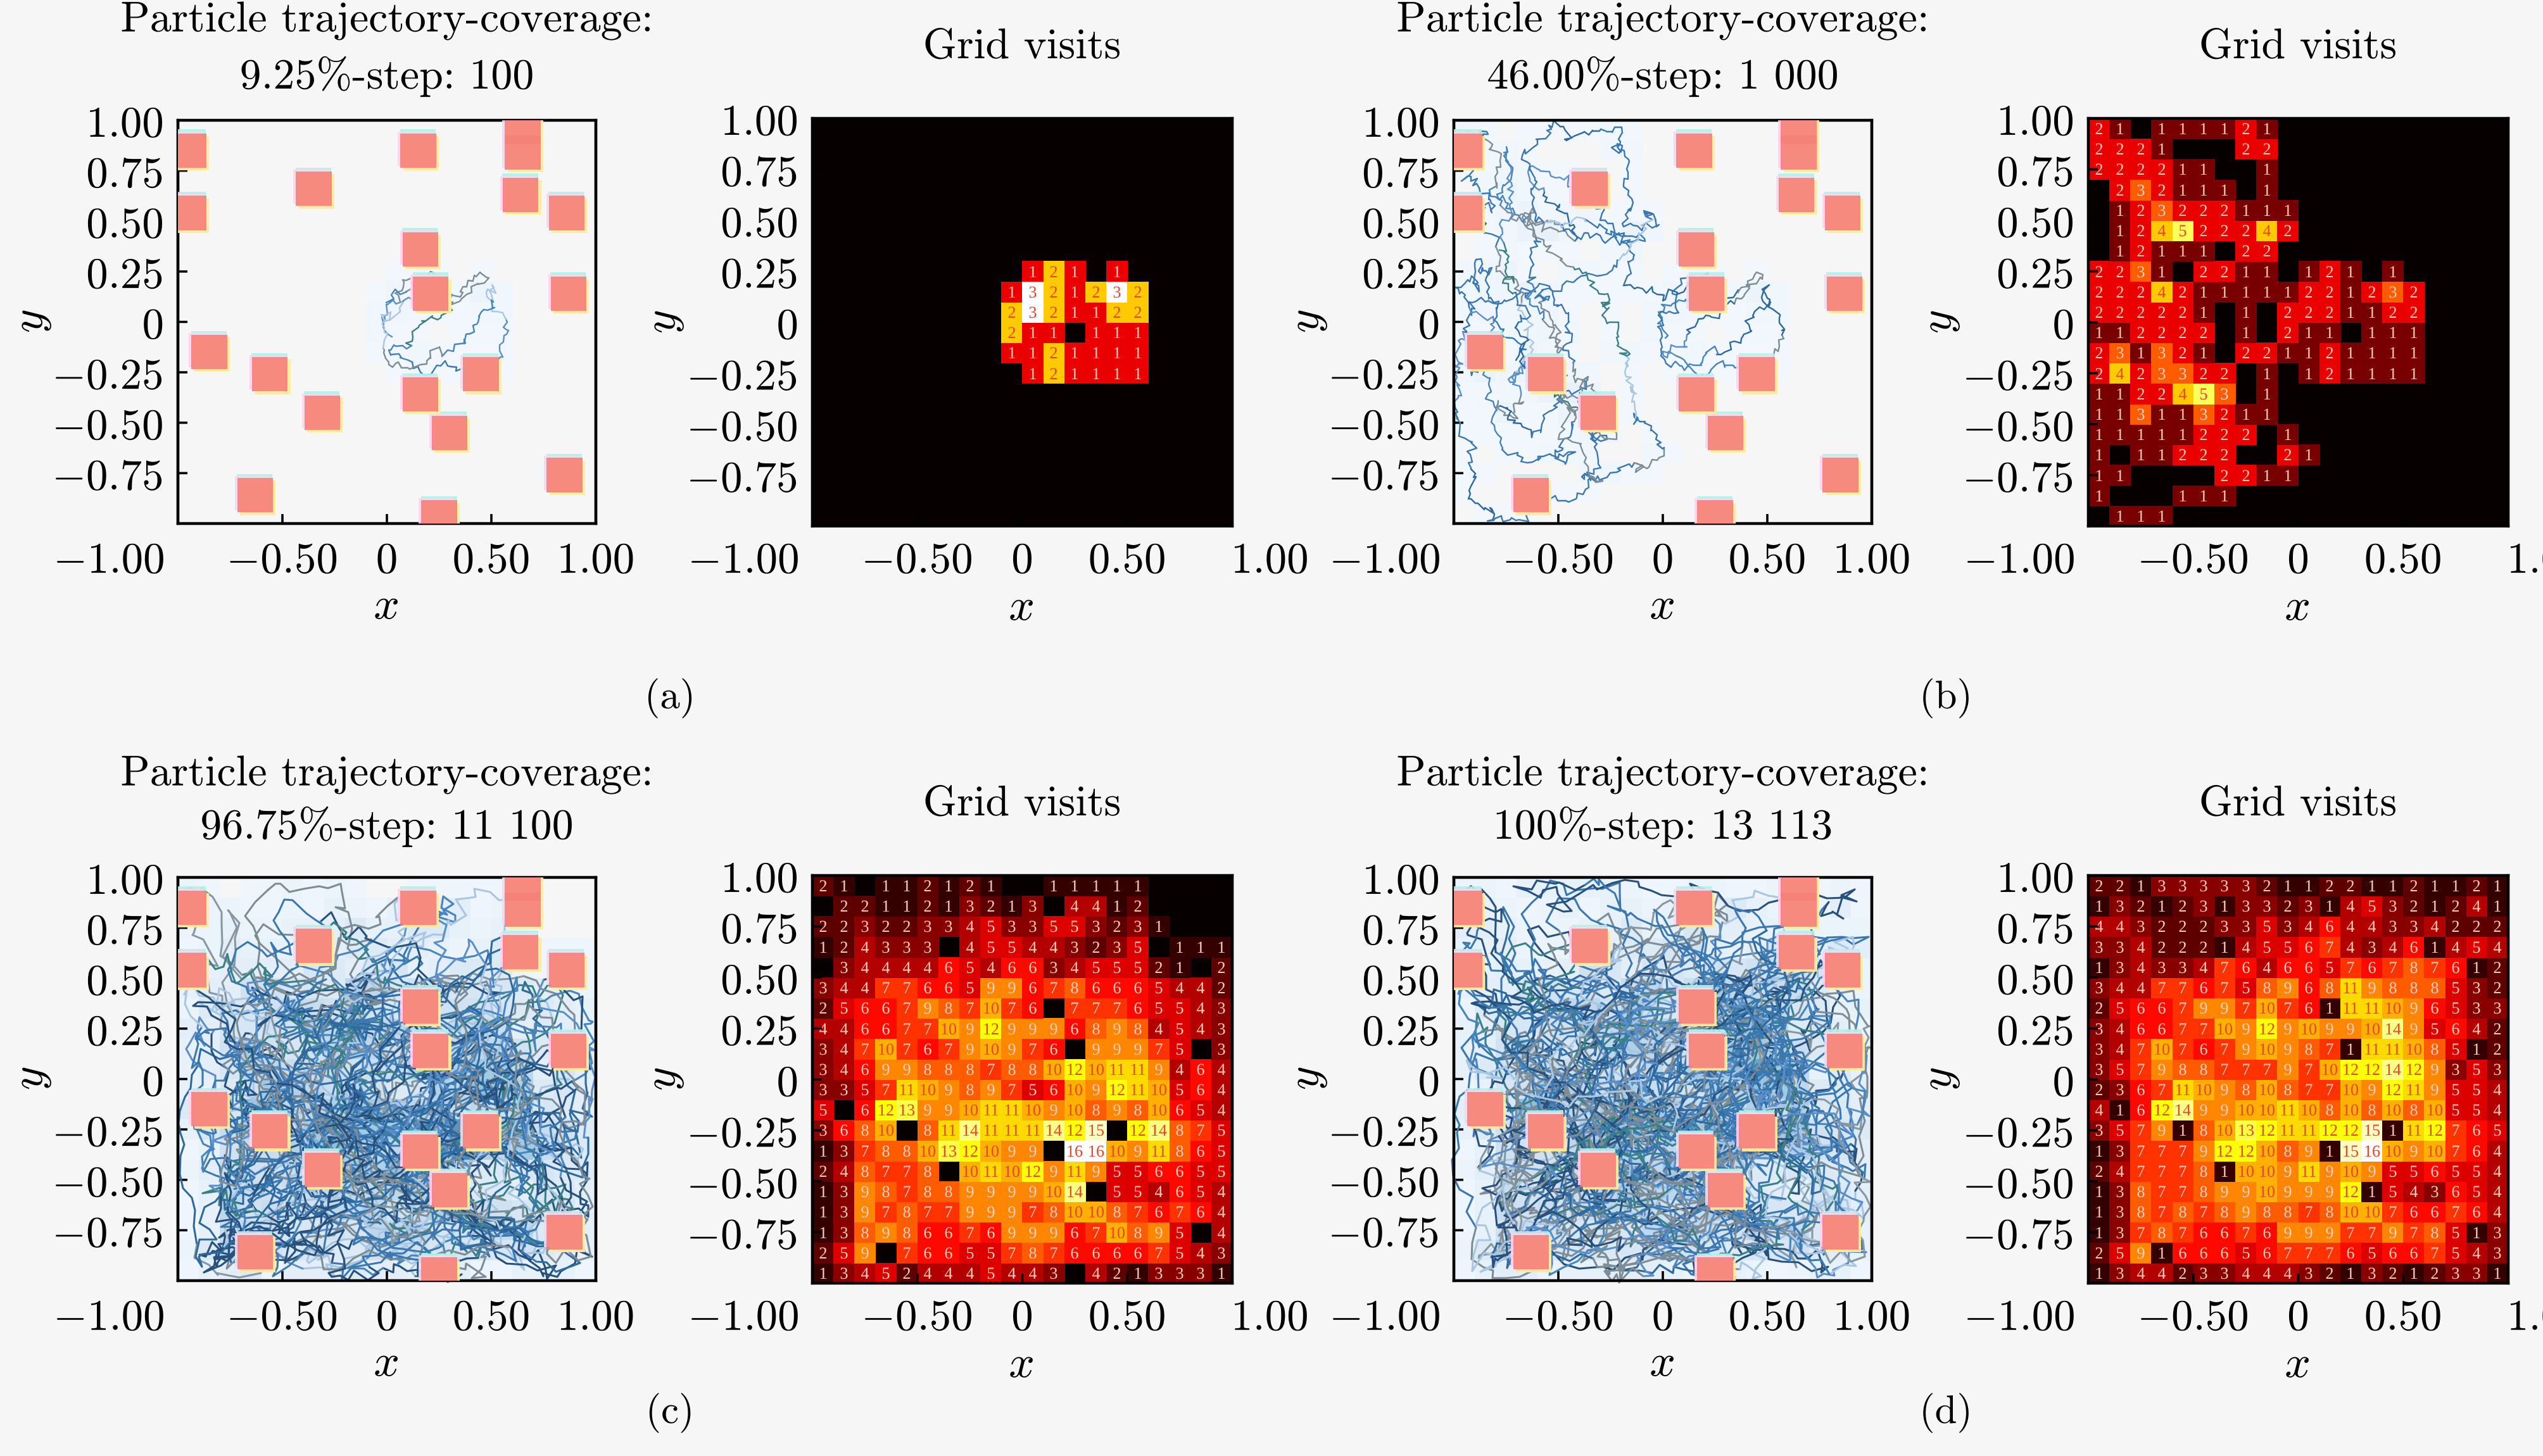  What do you see at coordinates (2393, 1029) in the screenshot?
I see `svg-text: 14` at bounding box center [2393, 1029].